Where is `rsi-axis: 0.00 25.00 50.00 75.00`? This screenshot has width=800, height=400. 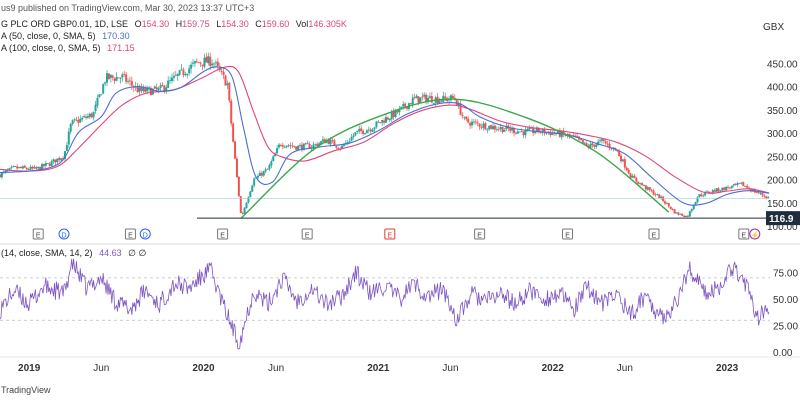
rsi-axis: 0.00 25.00 50.00 75.00 is located at coordinates (785, 314).